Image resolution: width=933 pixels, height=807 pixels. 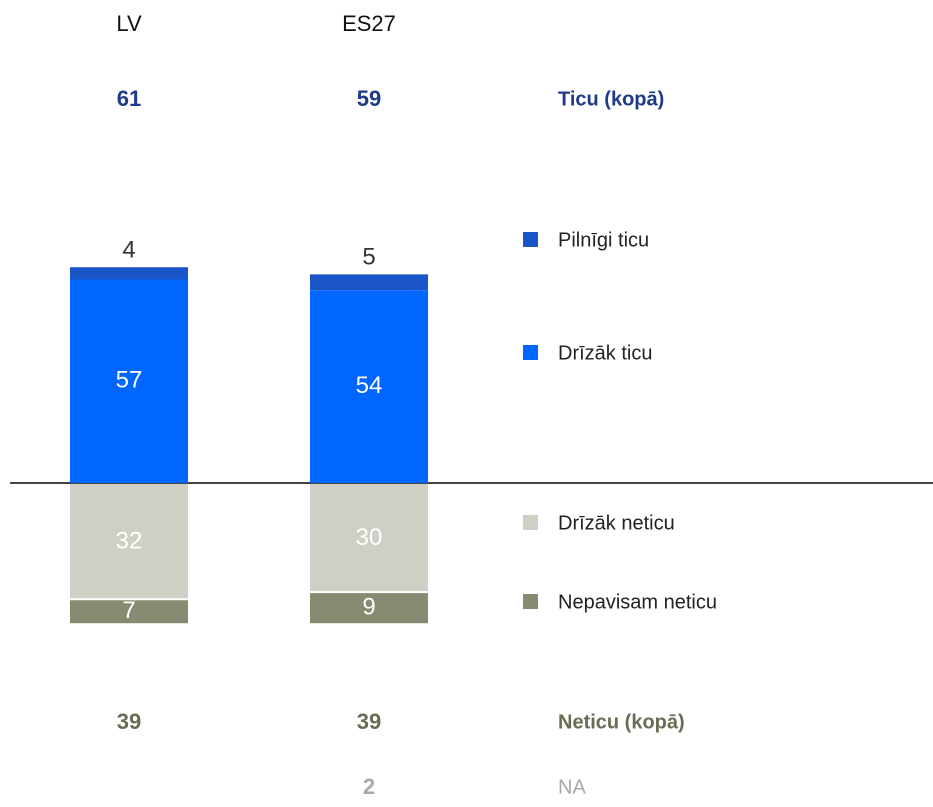 I want to click on value-label: 32, so click(x=129, y=540).